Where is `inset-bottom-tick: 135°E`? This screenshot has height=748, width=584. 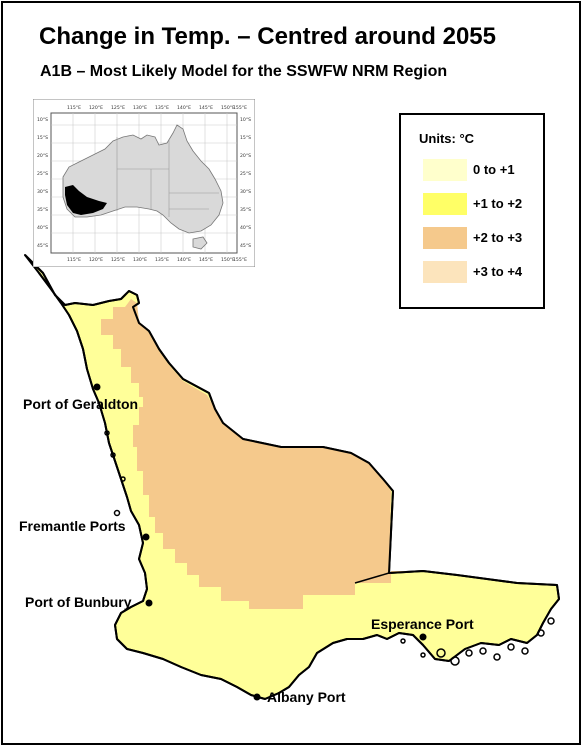 inset-bottom-tick: 135°E is located at coordinates (162, 260).